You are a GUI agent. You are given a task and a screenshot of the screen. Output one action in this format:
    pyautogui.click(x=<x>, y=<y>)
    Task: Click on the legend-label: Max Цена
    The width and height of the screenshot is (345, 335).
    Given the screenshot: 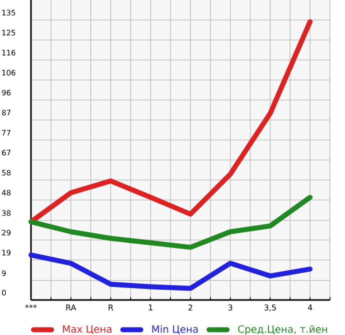 What is the action you would take?
    pyautogui.click(x=87, y=329)
    